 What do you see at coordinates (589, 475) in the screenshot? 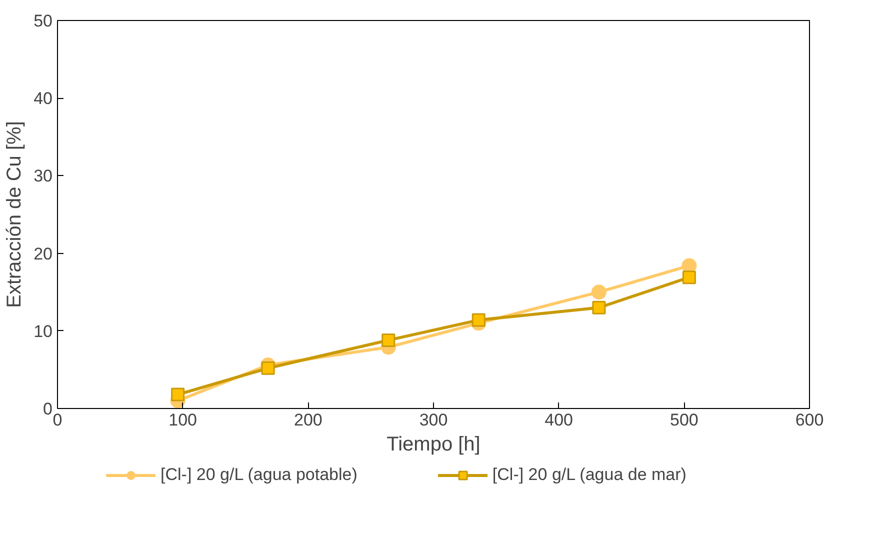
I see `legend-label: [Cl-] 20 g/L (agua de mar)` at bounding box center [589, 475].